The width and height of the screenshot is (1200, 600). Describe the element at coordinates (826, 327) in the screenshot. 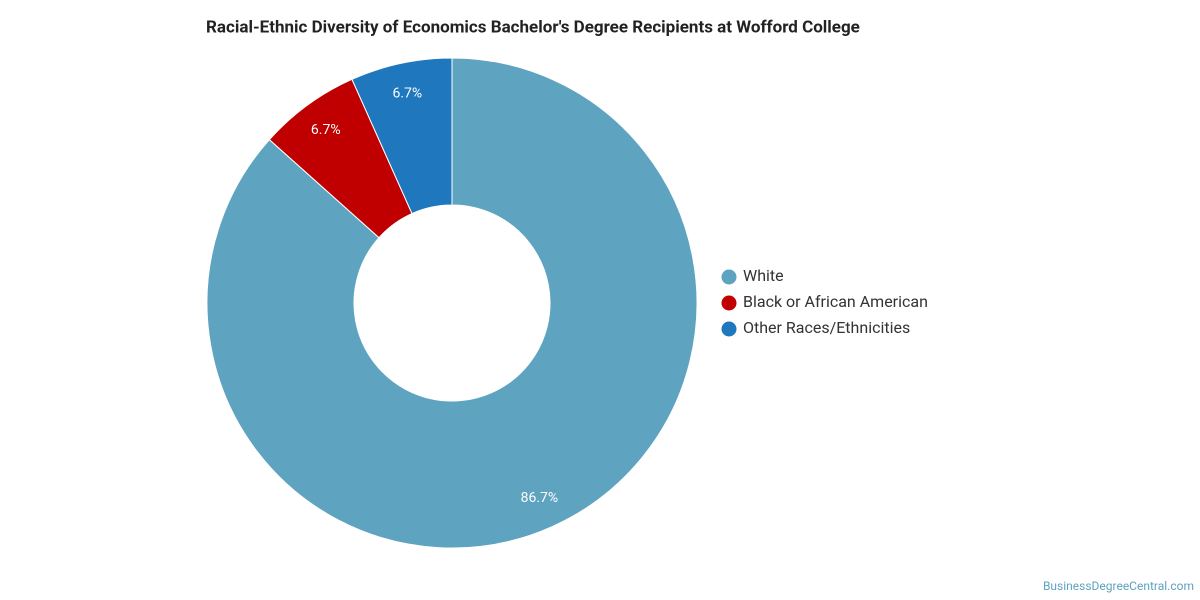

I see `legend-label: Other Races/Ethnicities` at that location.